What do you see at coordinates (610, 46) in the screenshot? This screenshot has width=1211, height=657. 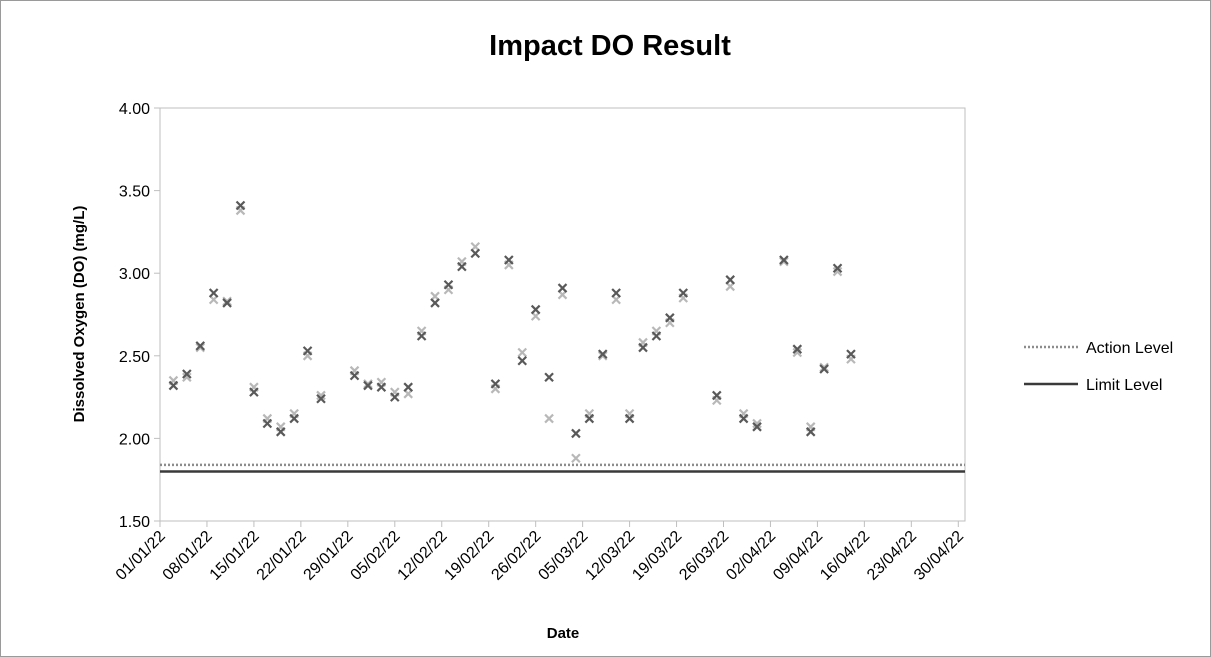 I see `chart-title: Impact DO Result` at bounding box center [610, 46].